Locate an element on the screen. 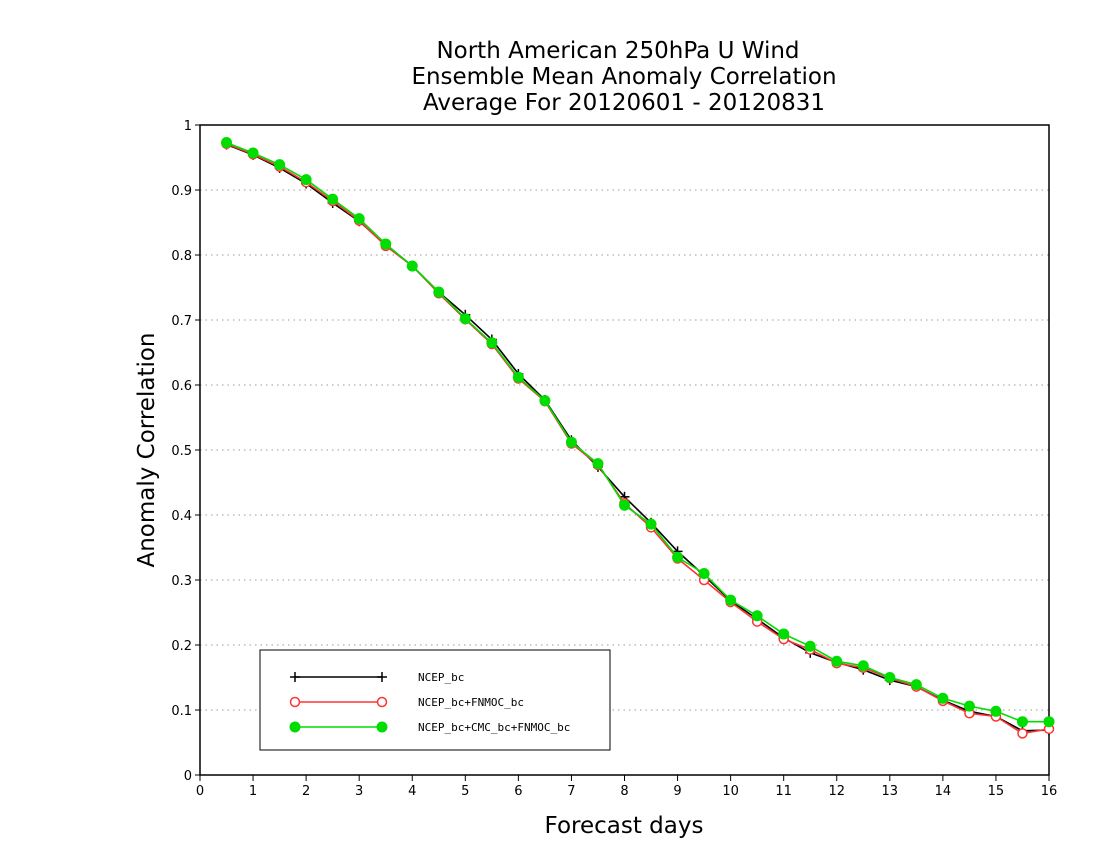 The image size is (1100, 850). x-tick-label: 13 is located at coordinates (890, 791).